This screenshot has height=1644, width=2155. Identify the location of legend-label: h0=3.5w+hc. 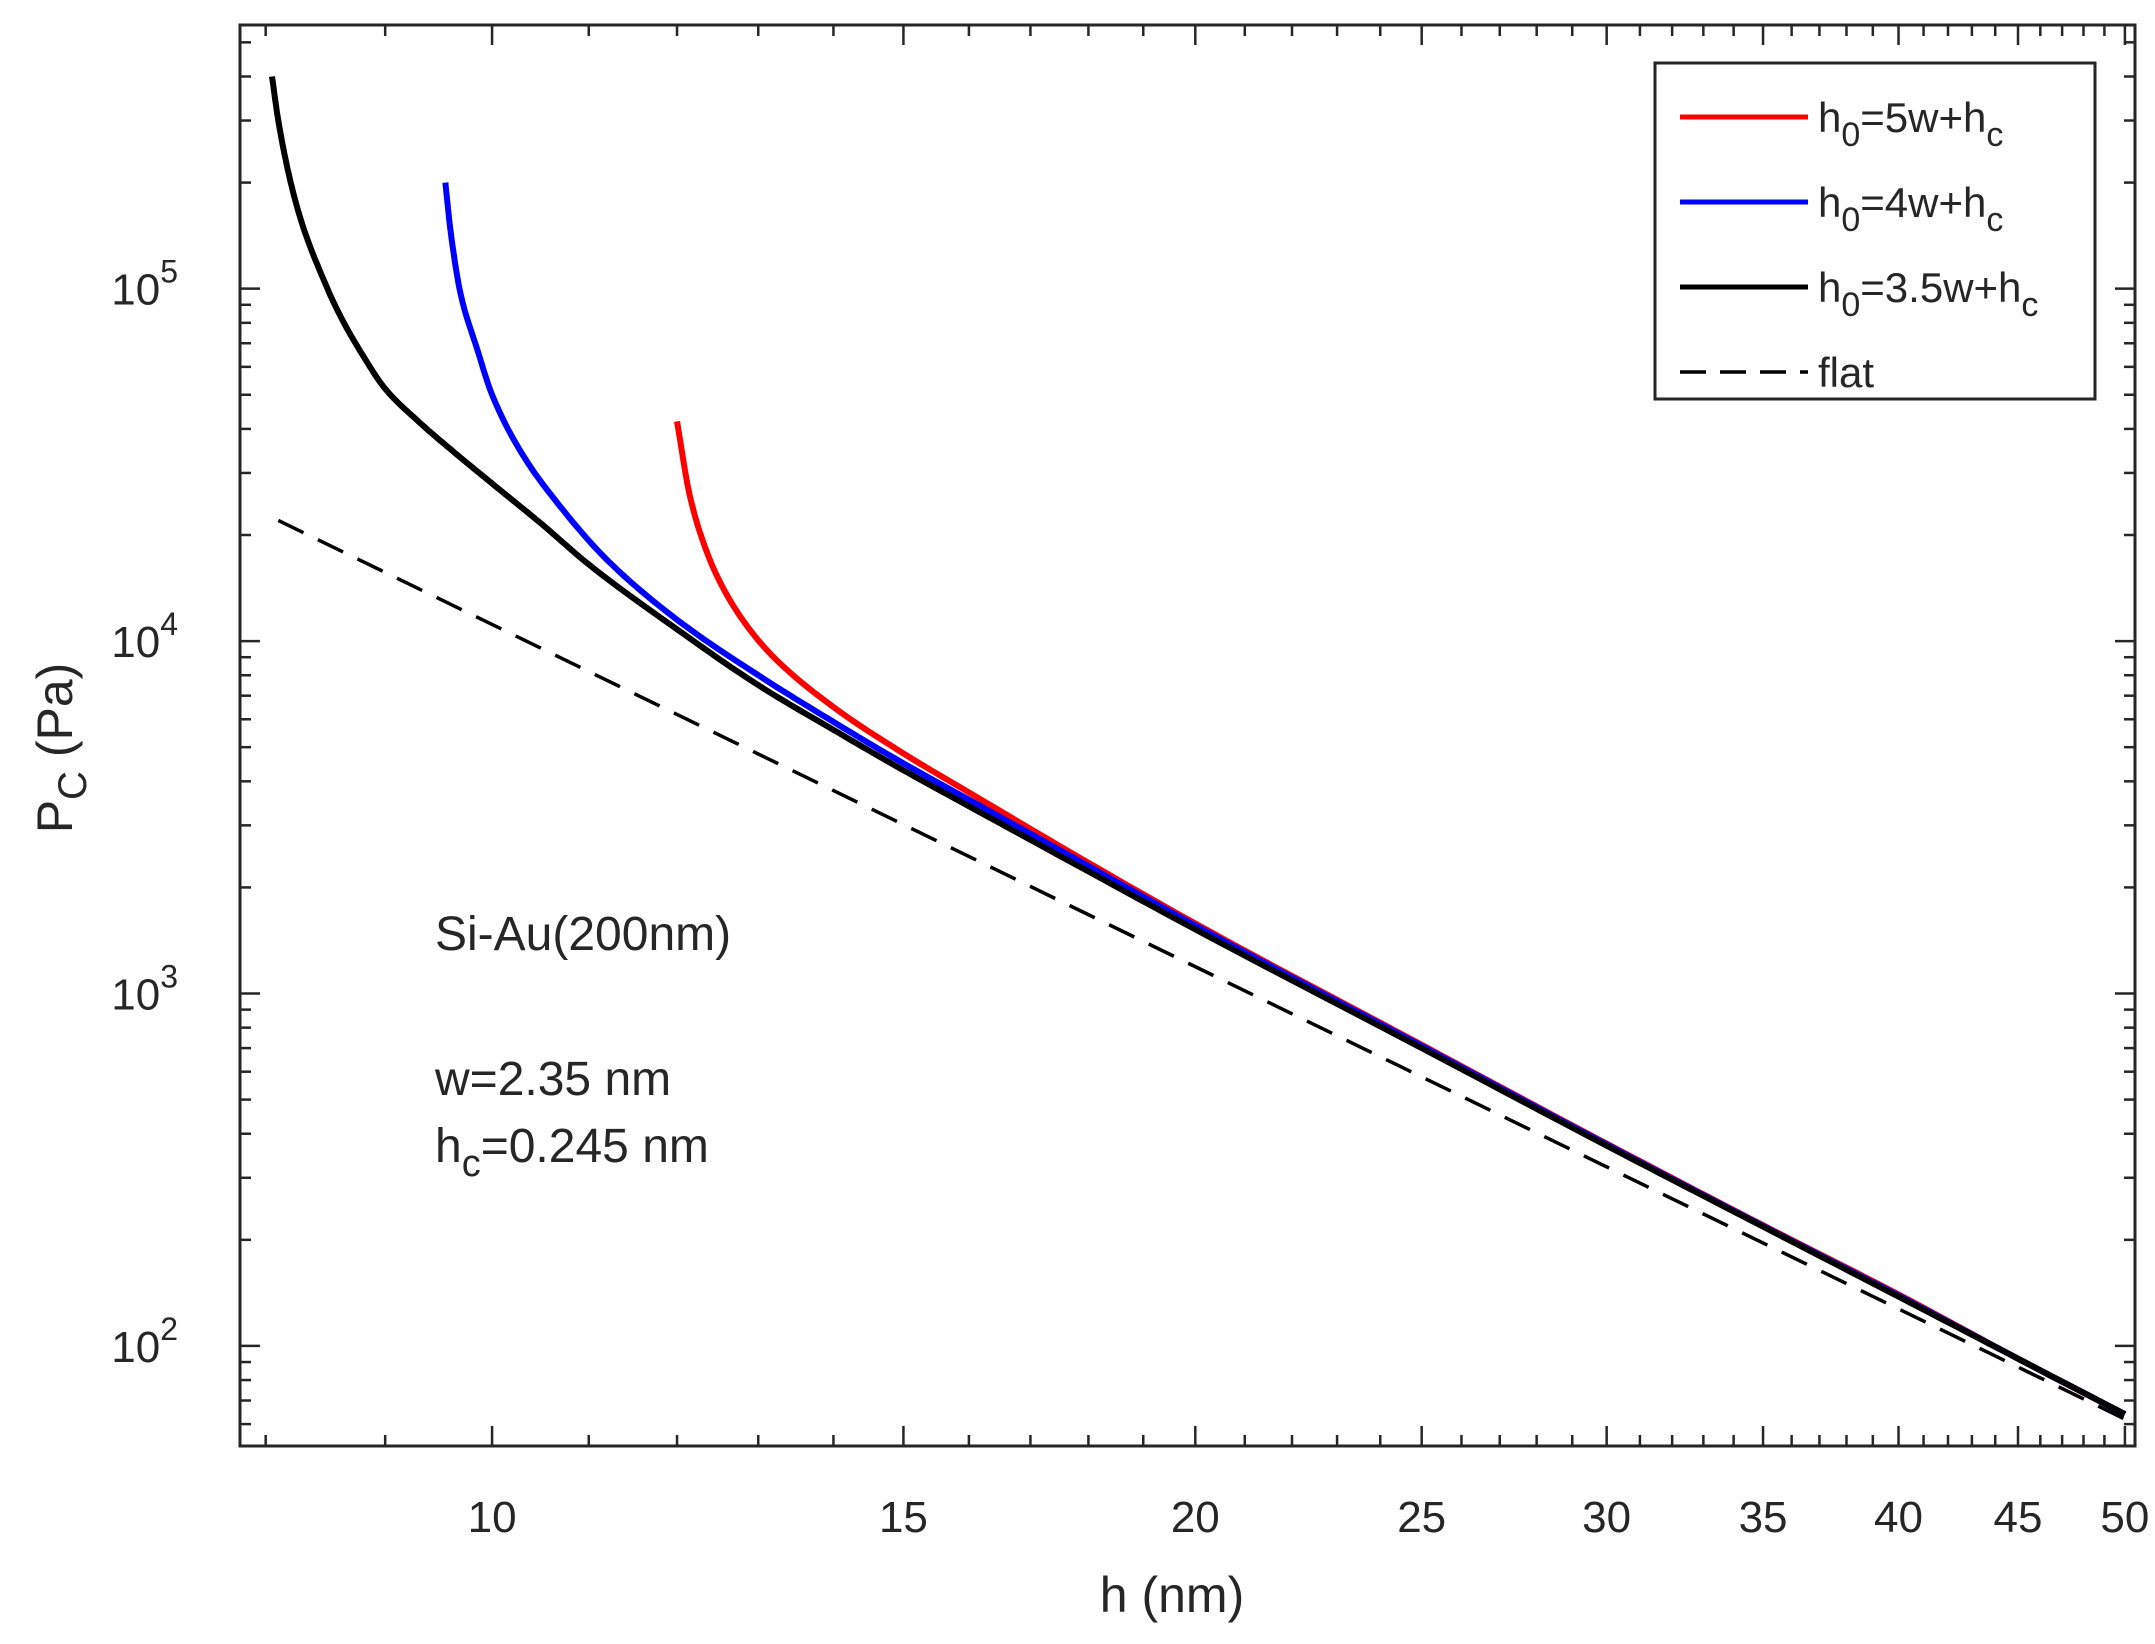
(1928, 294).